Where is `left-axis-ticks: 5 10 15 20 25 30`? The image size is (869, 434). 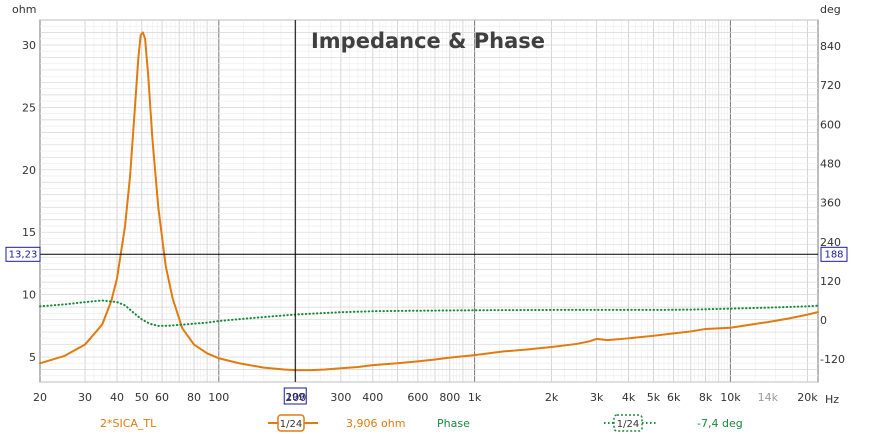
left-axis-ticks: 5 10 15 20 25 30 is located at coordinates (29, 201).